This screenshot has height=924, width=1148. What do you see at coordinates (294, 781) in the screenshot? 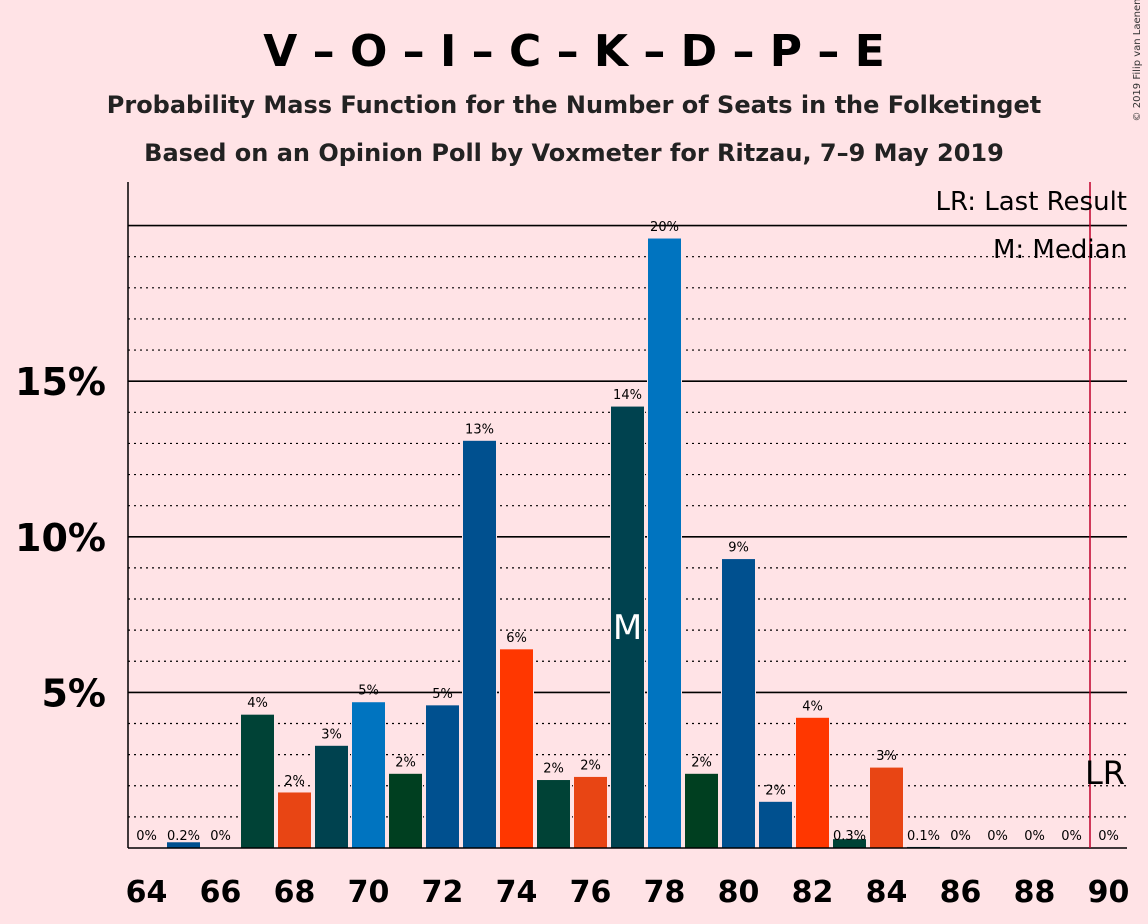
I see `data-label-68: 2%` at bounding box center [294, 781].